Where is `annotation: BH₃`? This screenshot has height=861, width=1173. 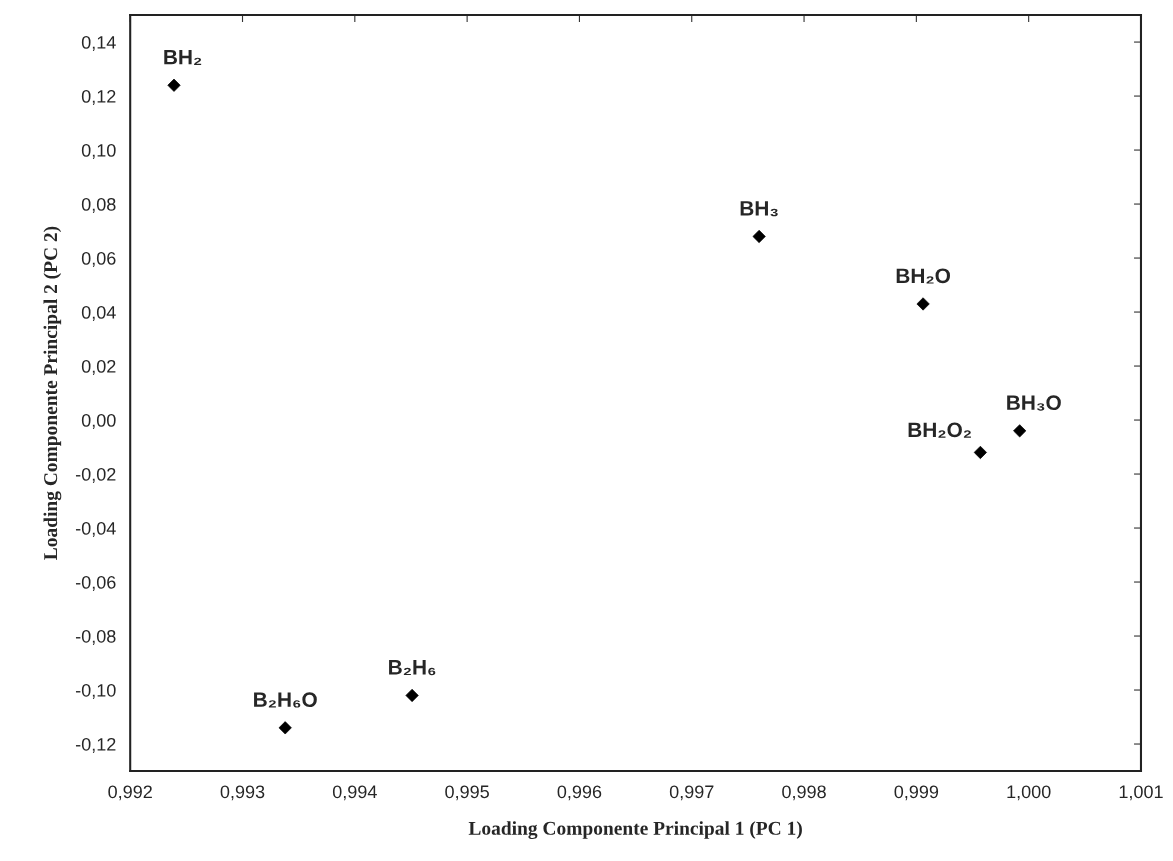
annotation: BH₃ is located at coordinates (759, 209).